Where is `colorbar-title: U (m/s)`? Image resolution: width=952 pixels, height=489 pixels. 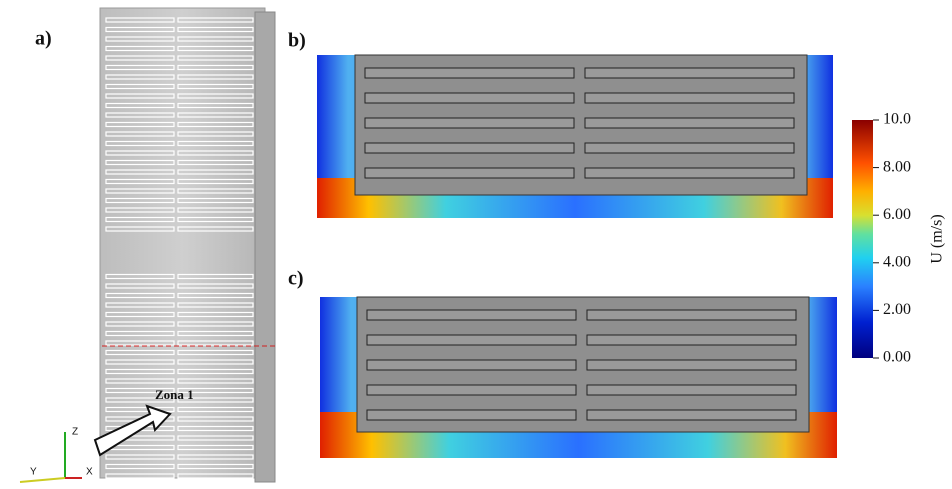
colorbar-title: U (m/s) is located at coordinates (937, 238).